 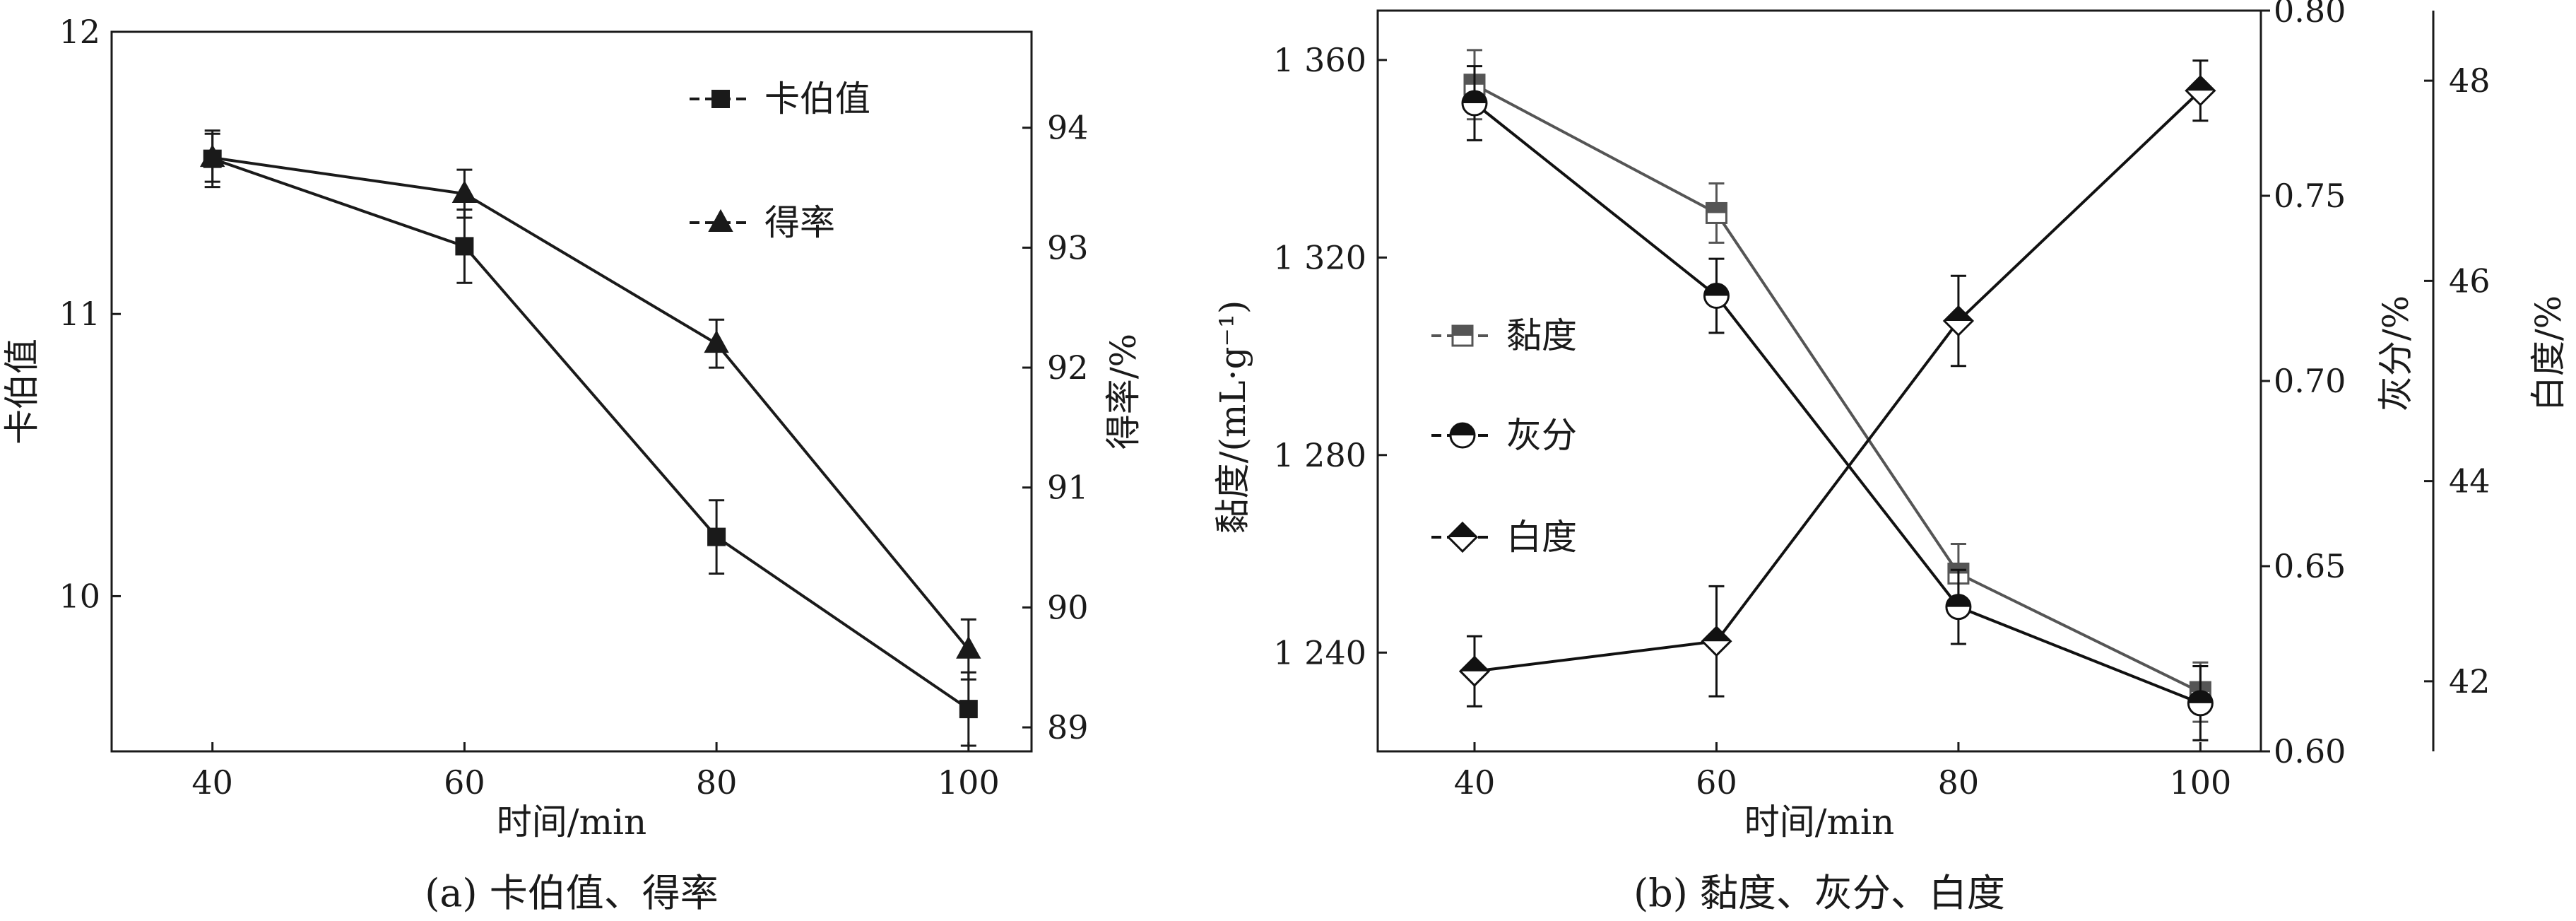 What do you see at coordinates (1068, 488) in the screenshot?
I see `panel-a-right-y-label: 91` at bounding box center [1068, 488].